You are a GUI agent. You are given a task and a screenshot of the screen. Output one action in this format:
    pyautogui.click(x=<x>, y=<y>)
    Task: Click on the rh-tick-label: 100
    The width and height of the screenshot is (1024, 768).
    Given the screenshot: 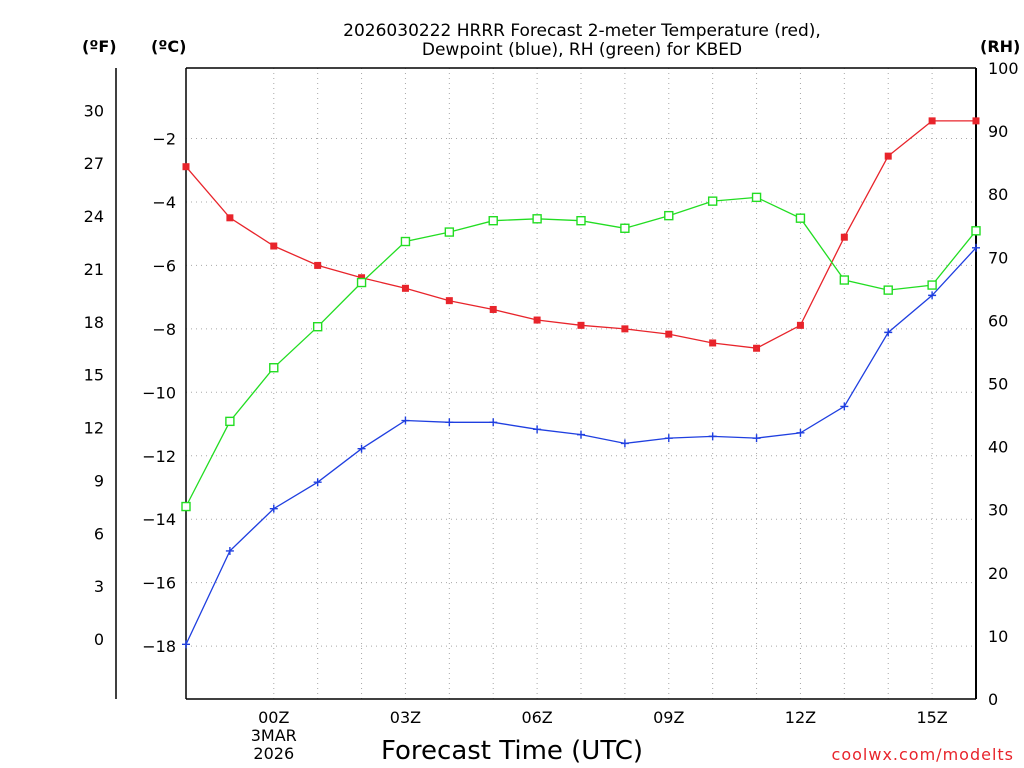 What is the action you would take?
    pyautogui.click(x=1003, y=68)
    